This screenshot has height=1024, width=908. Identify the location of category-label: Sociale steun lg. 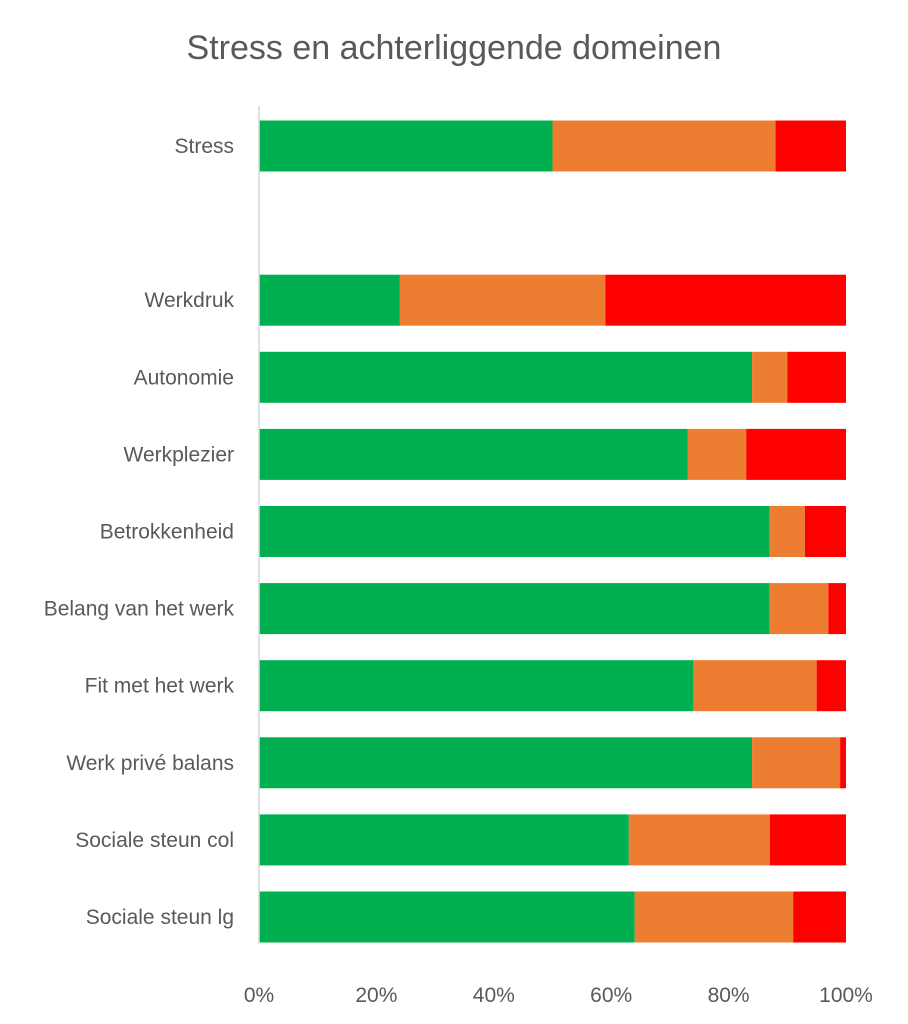
(160, 917).